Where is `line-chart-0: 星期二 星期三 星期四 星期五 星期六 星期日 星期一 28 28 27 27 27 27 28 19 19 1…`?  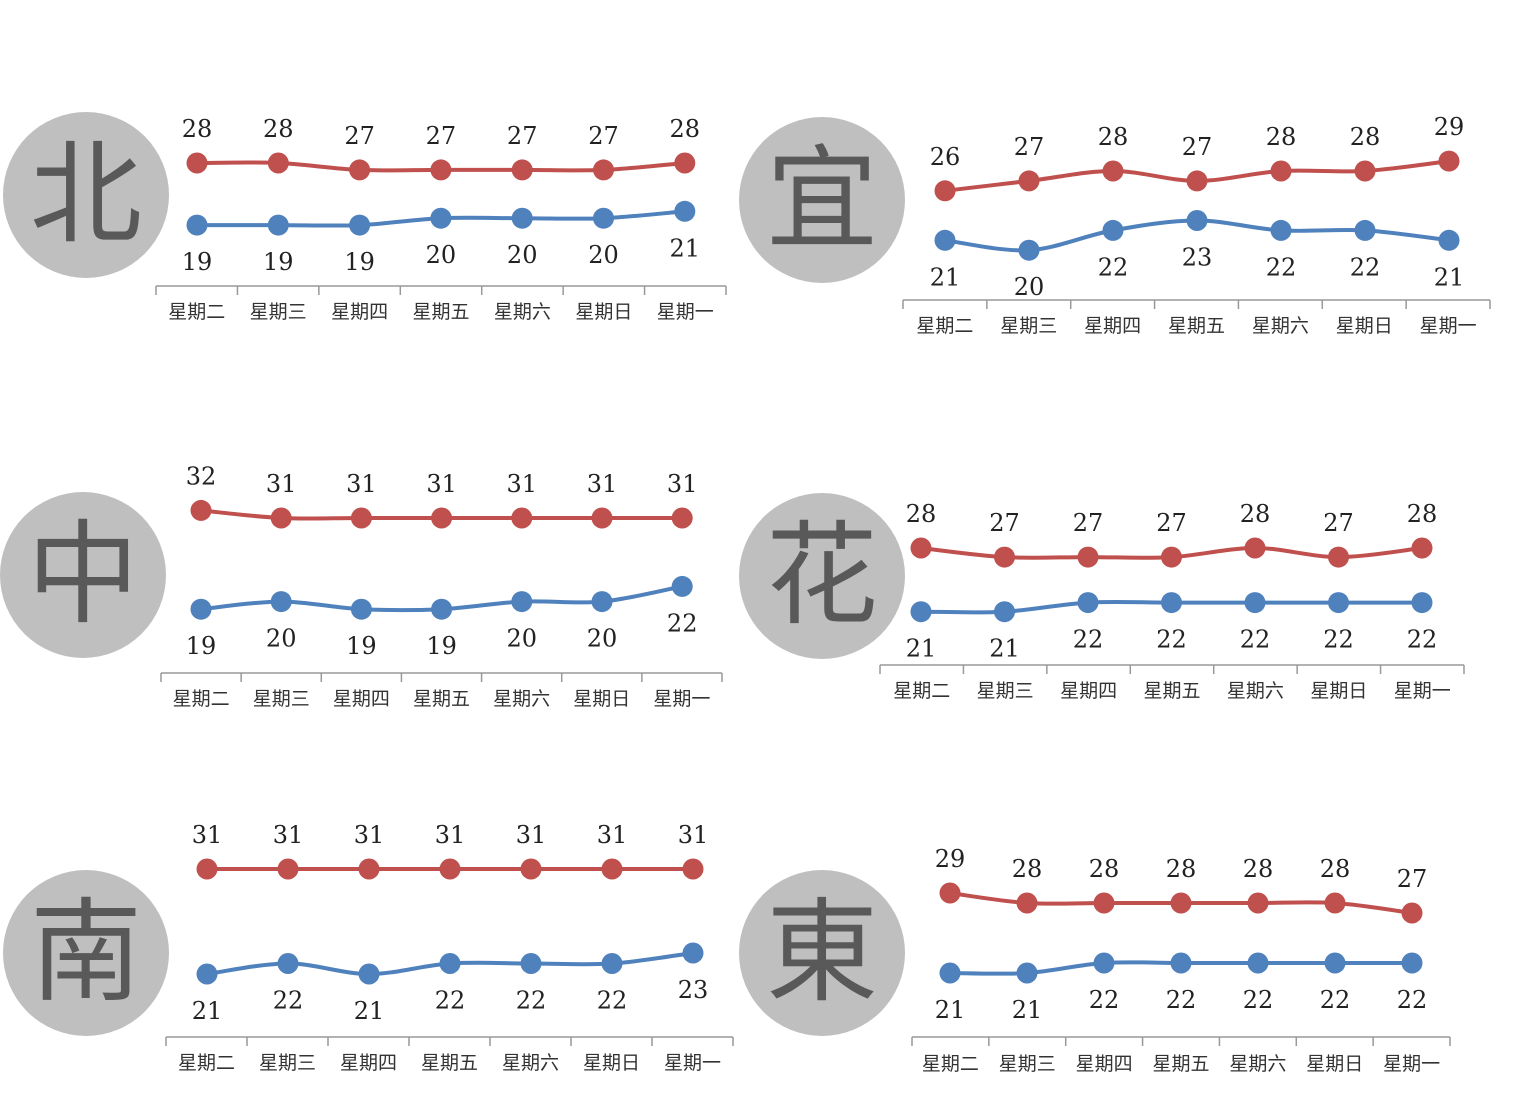 line-chart-0: 星期二 星期三 星期四 星期五 星期六 星期日 星期一 28 28 27 27 27 27 28 19 19 1… is located at coordinates (441, 219).